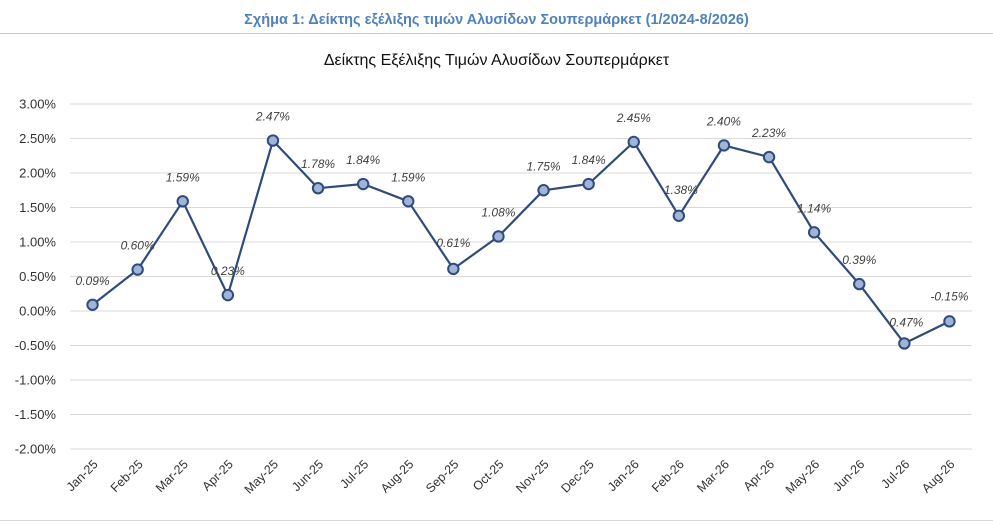  Describe the element at coordinates (859, 260) in the screenshot. I see `data-label: 0.39%` at that location.